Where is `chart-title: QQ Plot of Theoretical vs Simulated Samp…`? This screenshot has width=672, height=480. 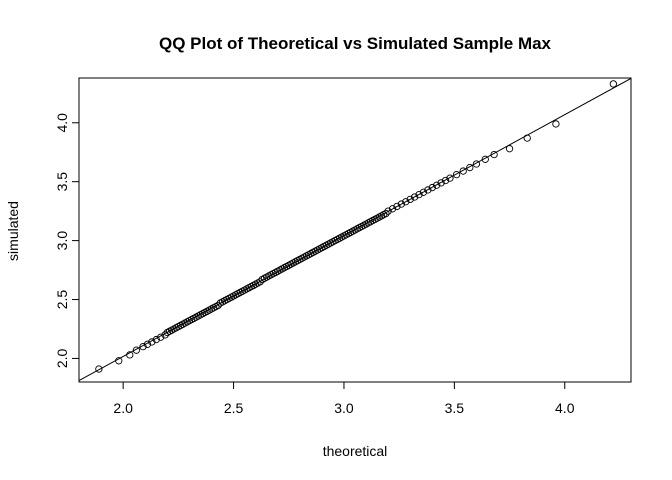
chart-title: QQ Plot of Theoretical vs Simulated Samp… is located at coordinates (355, 43).